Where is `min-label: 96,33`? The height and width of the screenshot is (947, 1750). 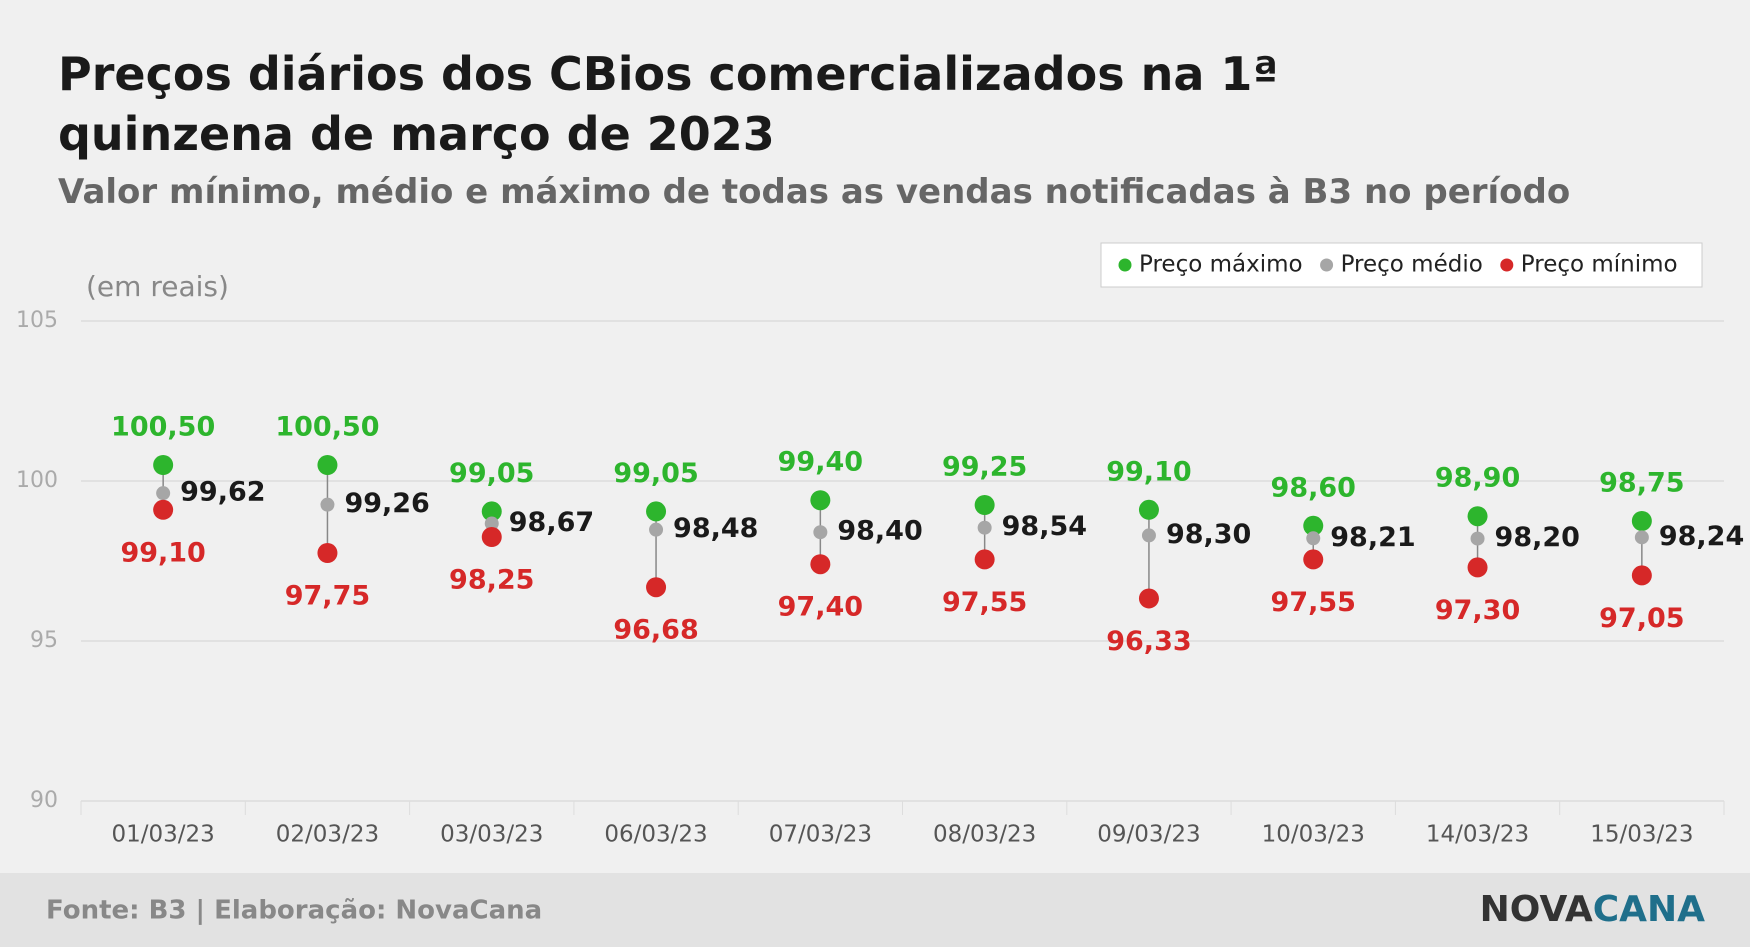 min-label: 96,33 is located at coordinates (1148, 641).